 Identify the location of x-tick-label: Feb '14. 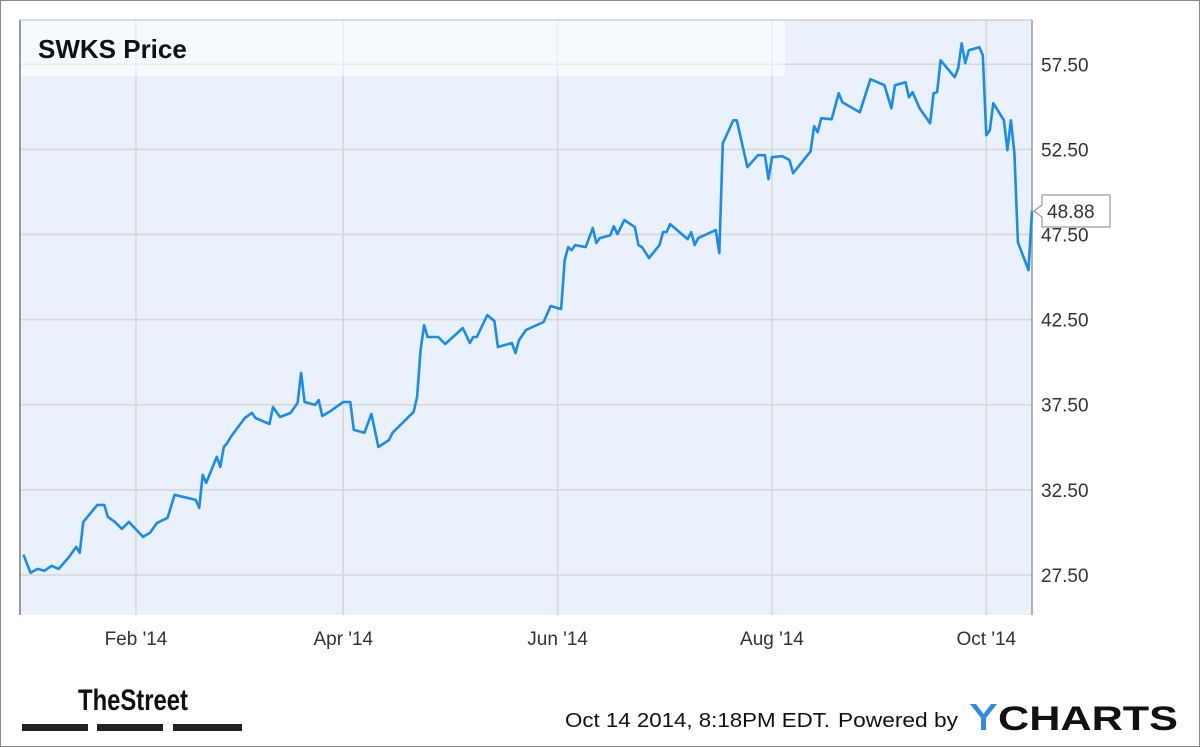
(136, 639).